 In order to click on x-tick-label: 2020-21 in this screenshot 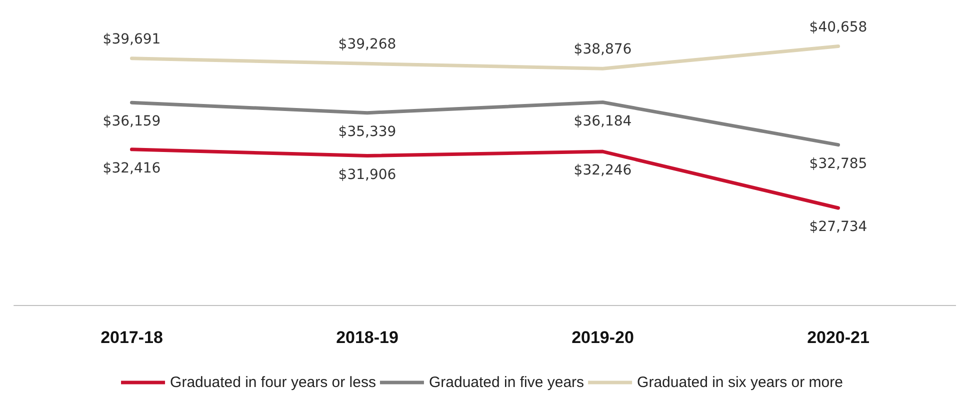, I will do `click(838, 337)`.